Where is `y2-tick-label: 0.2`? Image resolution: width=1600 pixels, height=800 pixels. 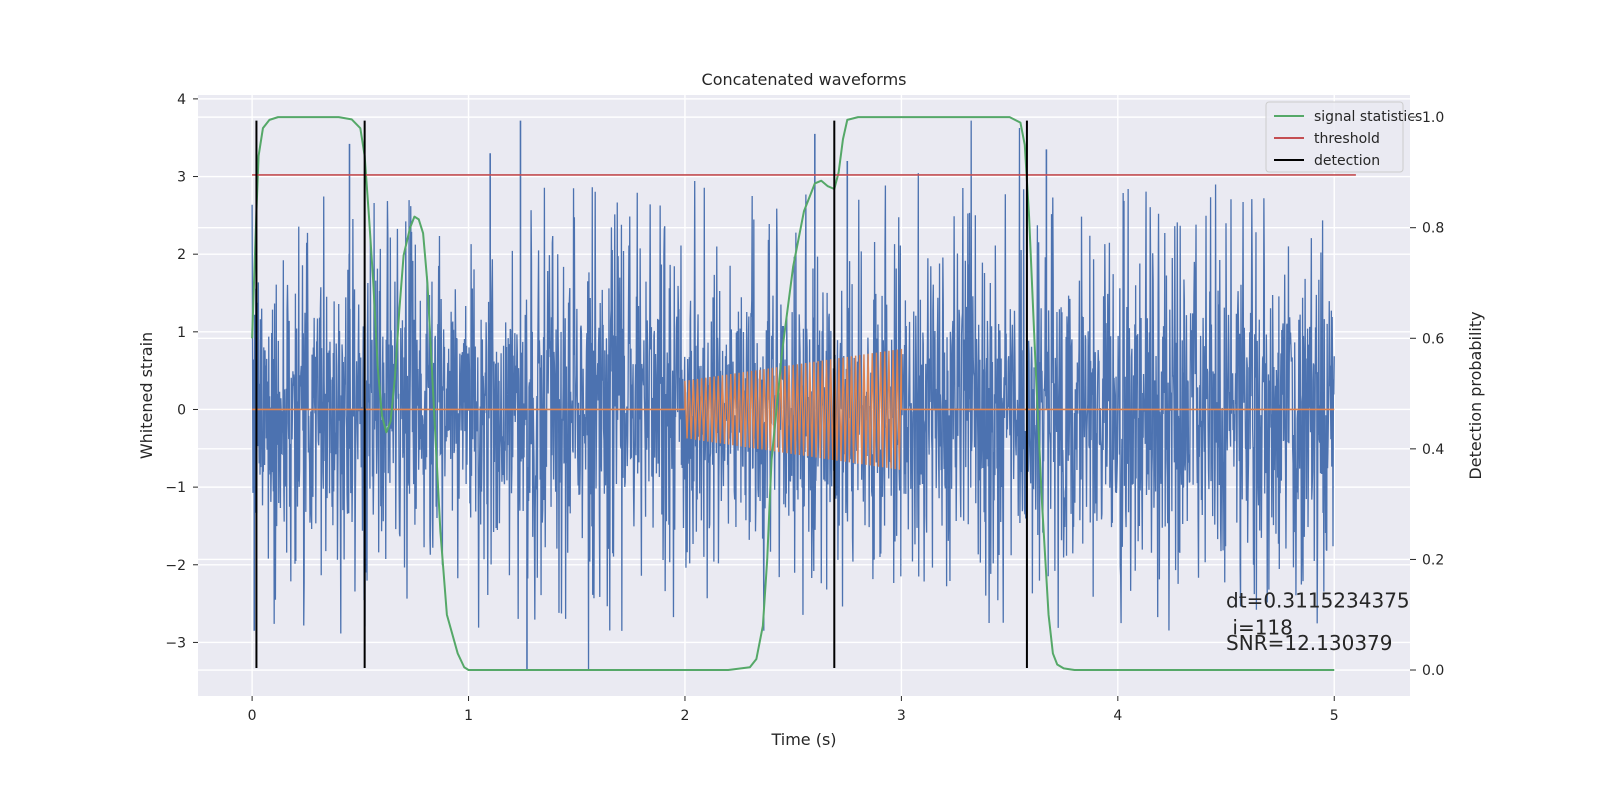 y2-tick-label: 0.2 is located at coordinates (1433, 560).